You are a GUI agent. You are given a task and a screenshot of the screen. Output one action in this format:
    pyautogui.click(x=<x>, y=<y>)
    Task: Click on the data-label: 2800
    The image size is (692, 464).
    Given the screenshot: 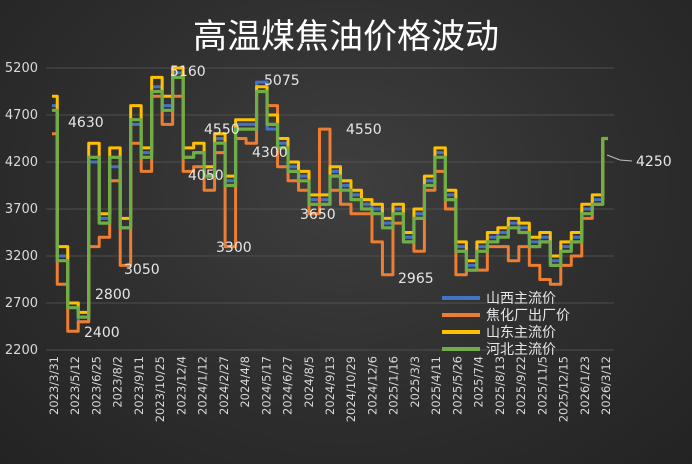 What is the action you would take?
    pyautogui.click(x=113, y=295)
    